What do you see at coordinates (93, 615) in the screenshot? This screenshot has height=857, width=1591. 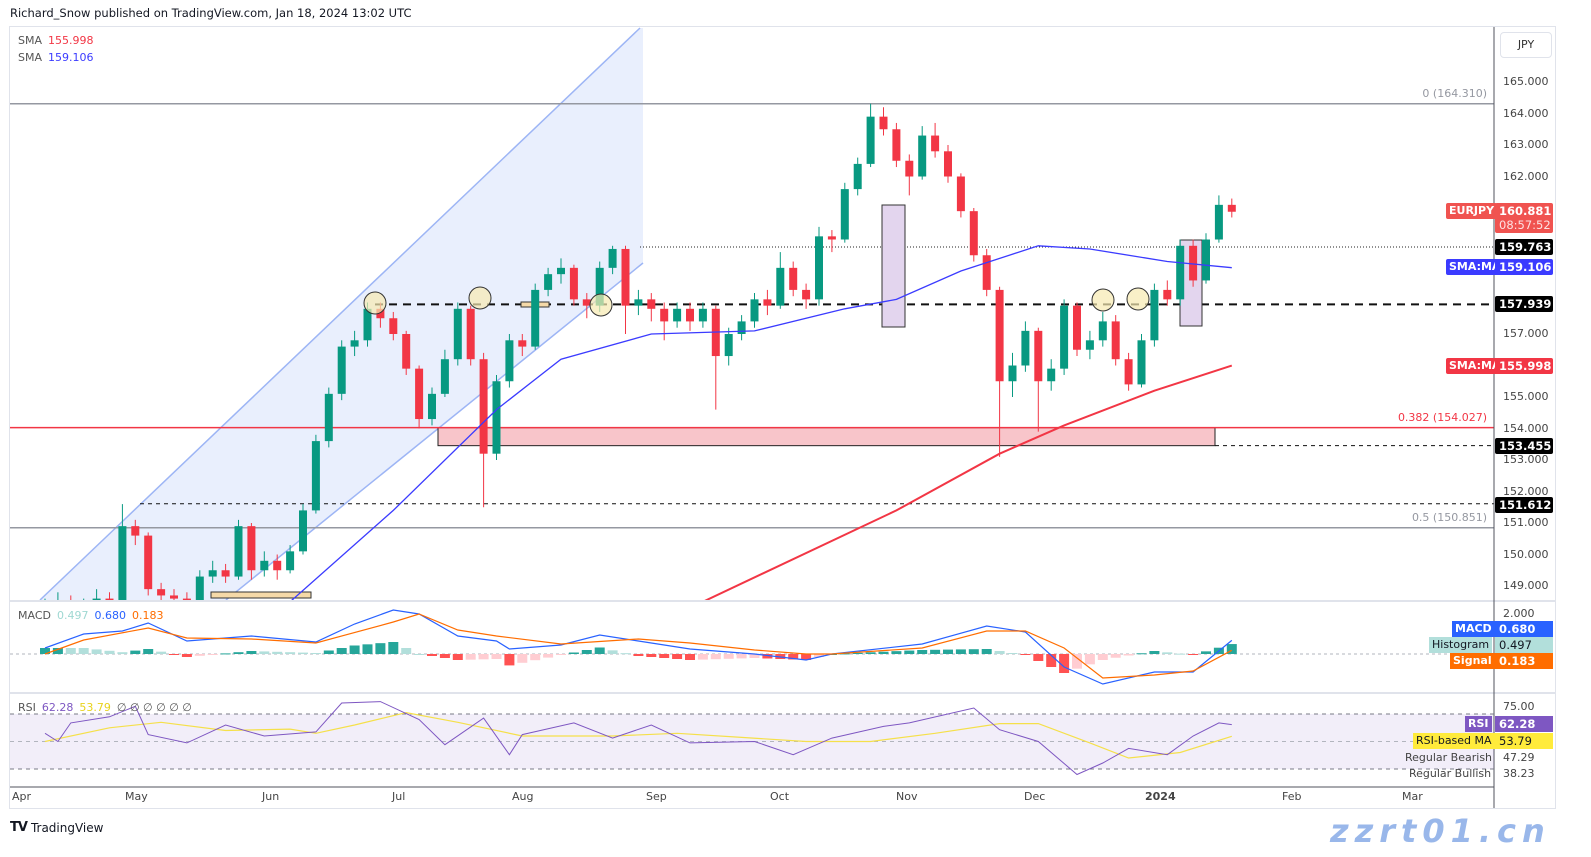 I see `macd-legend: MACD 0.497 0.680 0.183` at bounding box center [93, 615].